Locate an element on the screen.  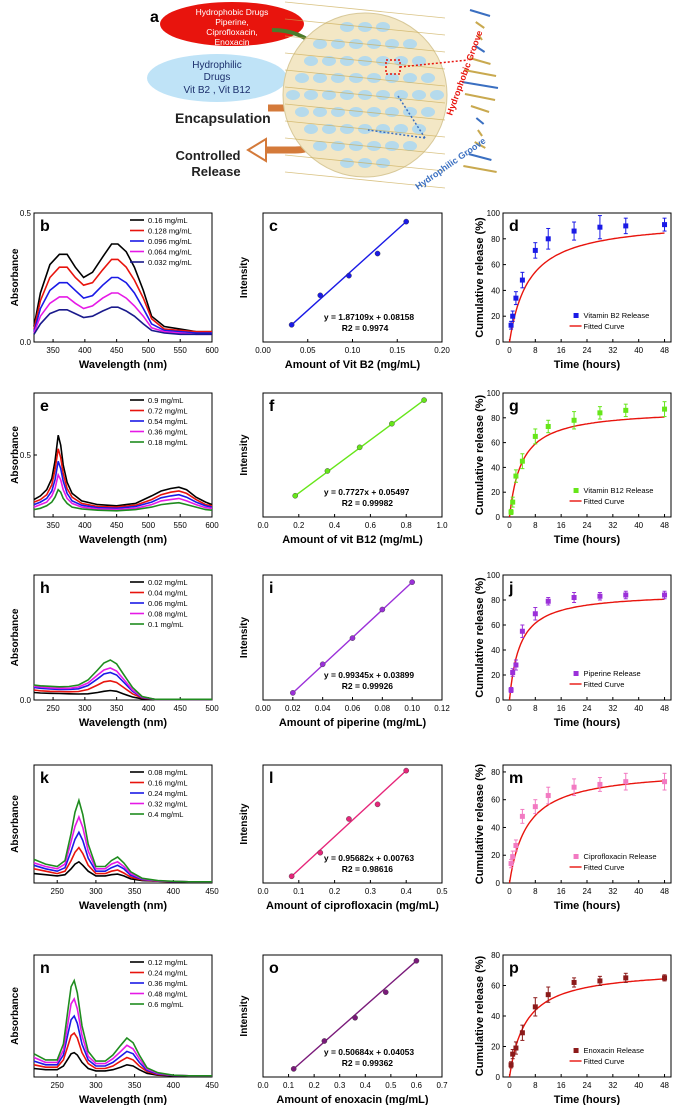
panel-label: g is located at coordinates (514, 406).